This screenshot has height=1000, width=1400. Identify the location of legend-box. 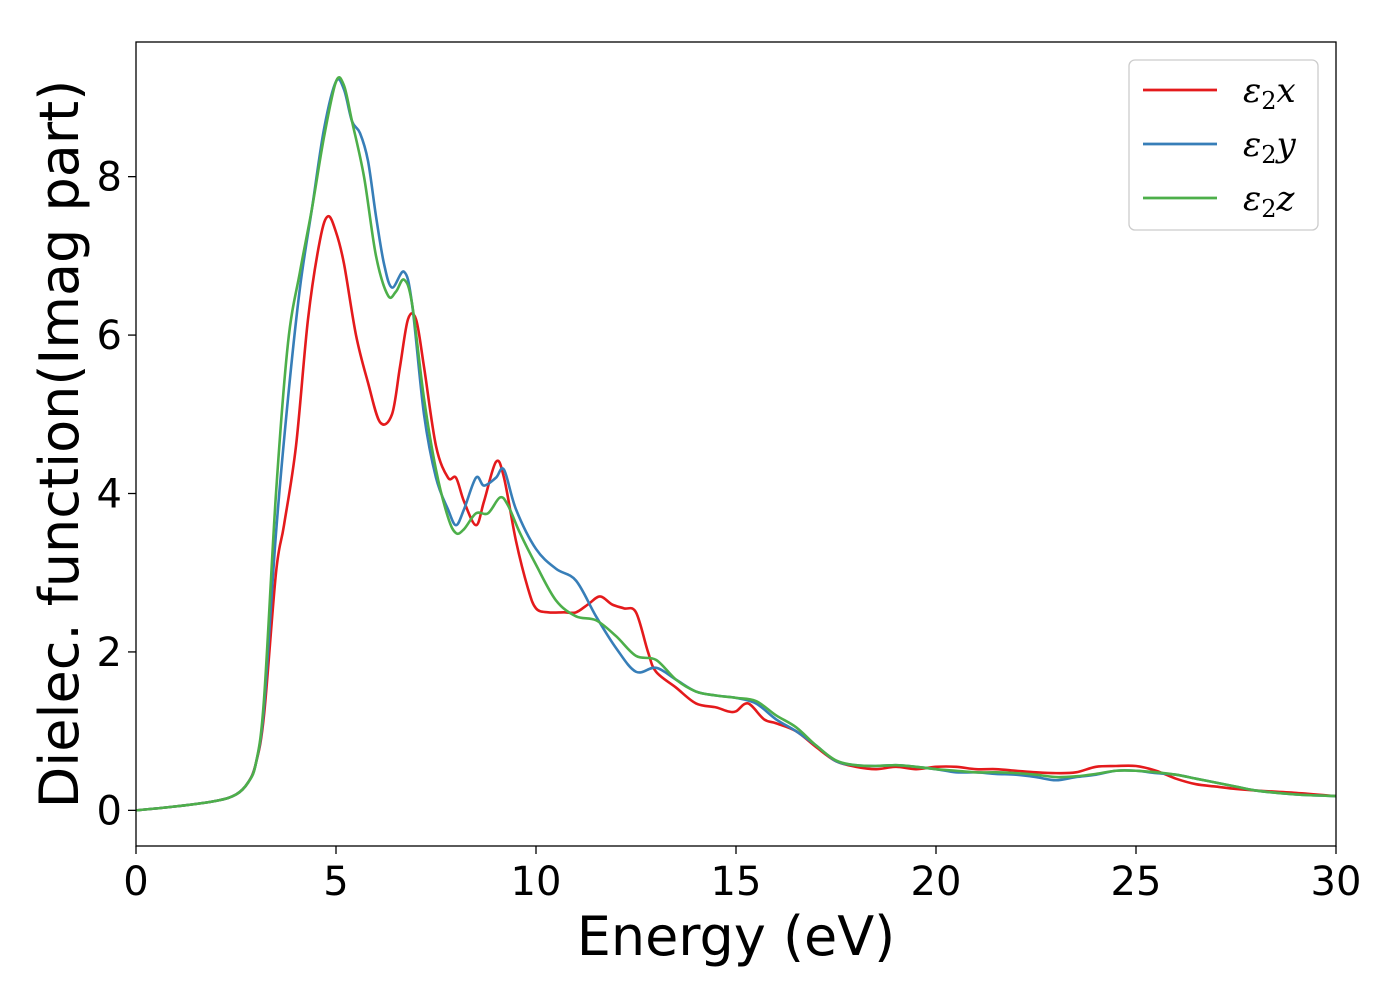
(1223, 145).